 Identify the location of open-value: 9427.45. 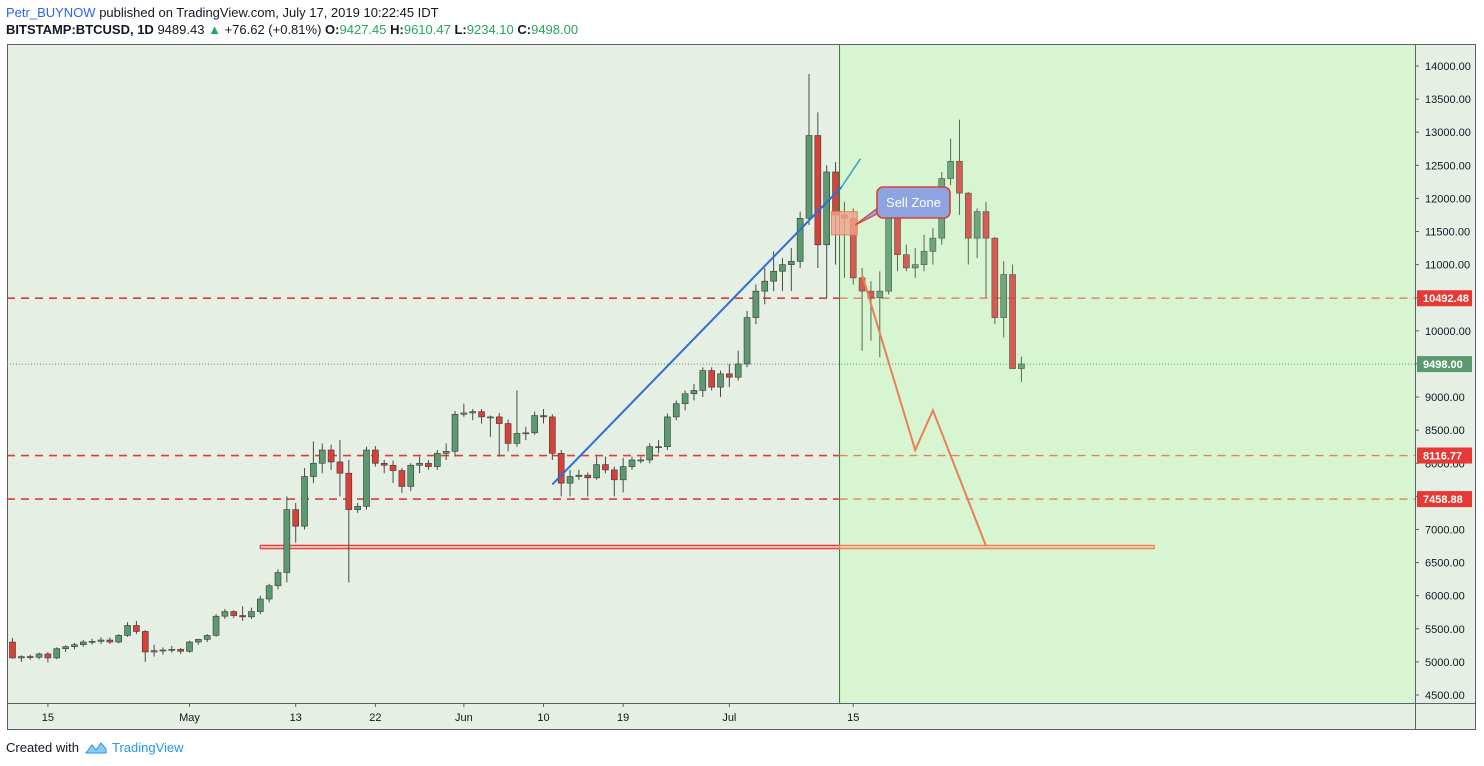
(363, 29).